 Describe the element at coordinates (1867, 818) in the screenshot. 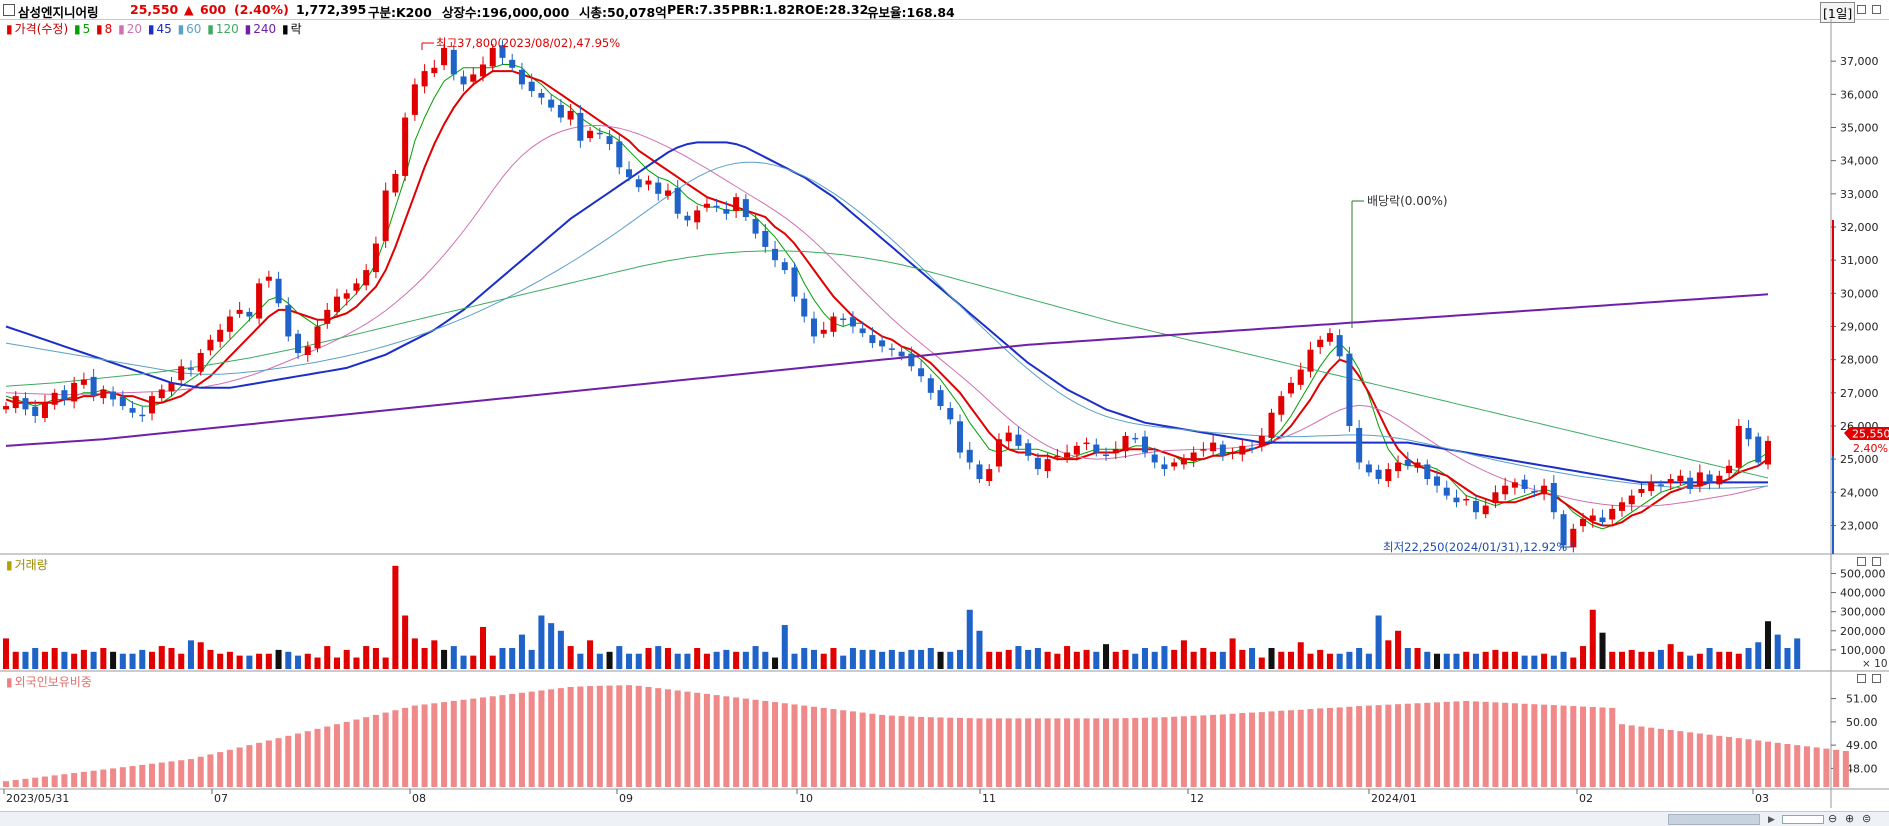

I see `zoom-fit-icon: ⊜` at that location.